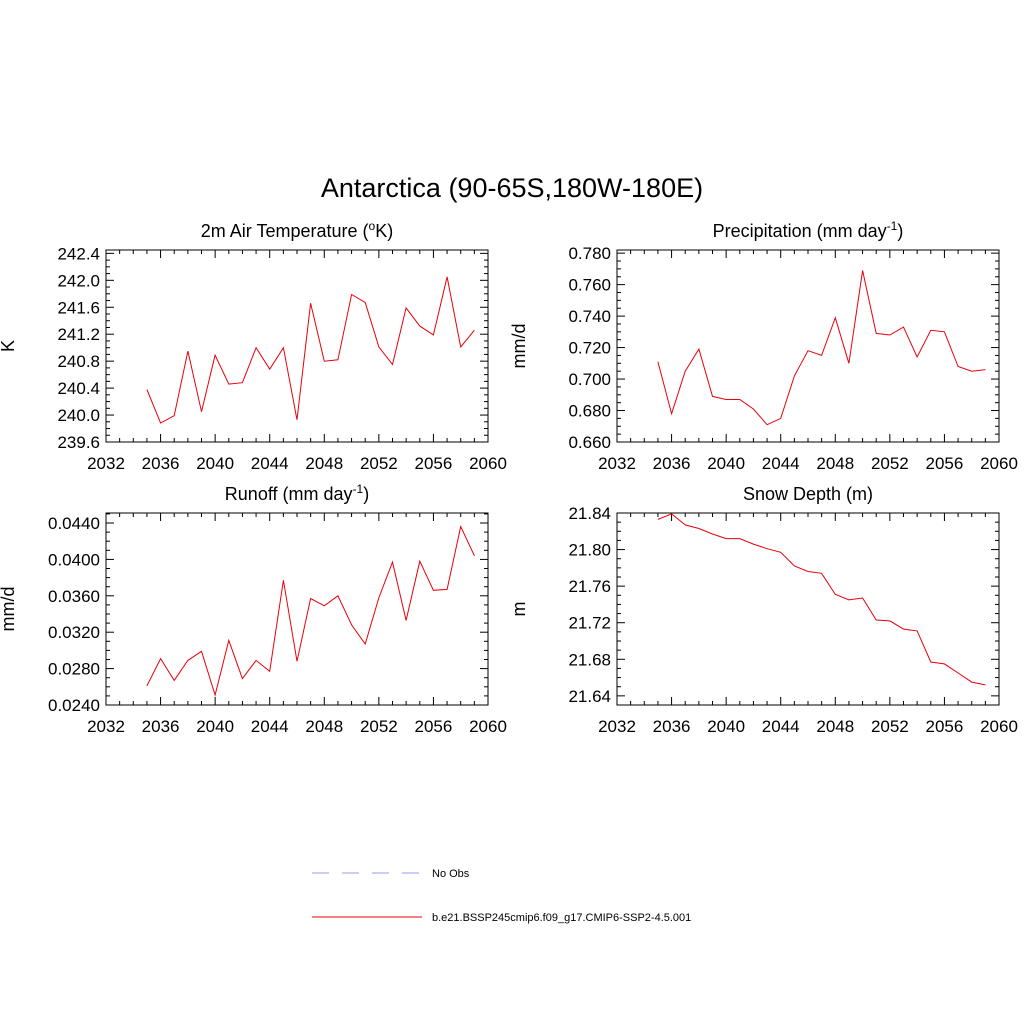 This screenshot has height=1024, width=1024. What do you see at coordinates (589, 586) in the screenshot?
I see `y-tick-label: 21.76` at bounding box center [589, 586].